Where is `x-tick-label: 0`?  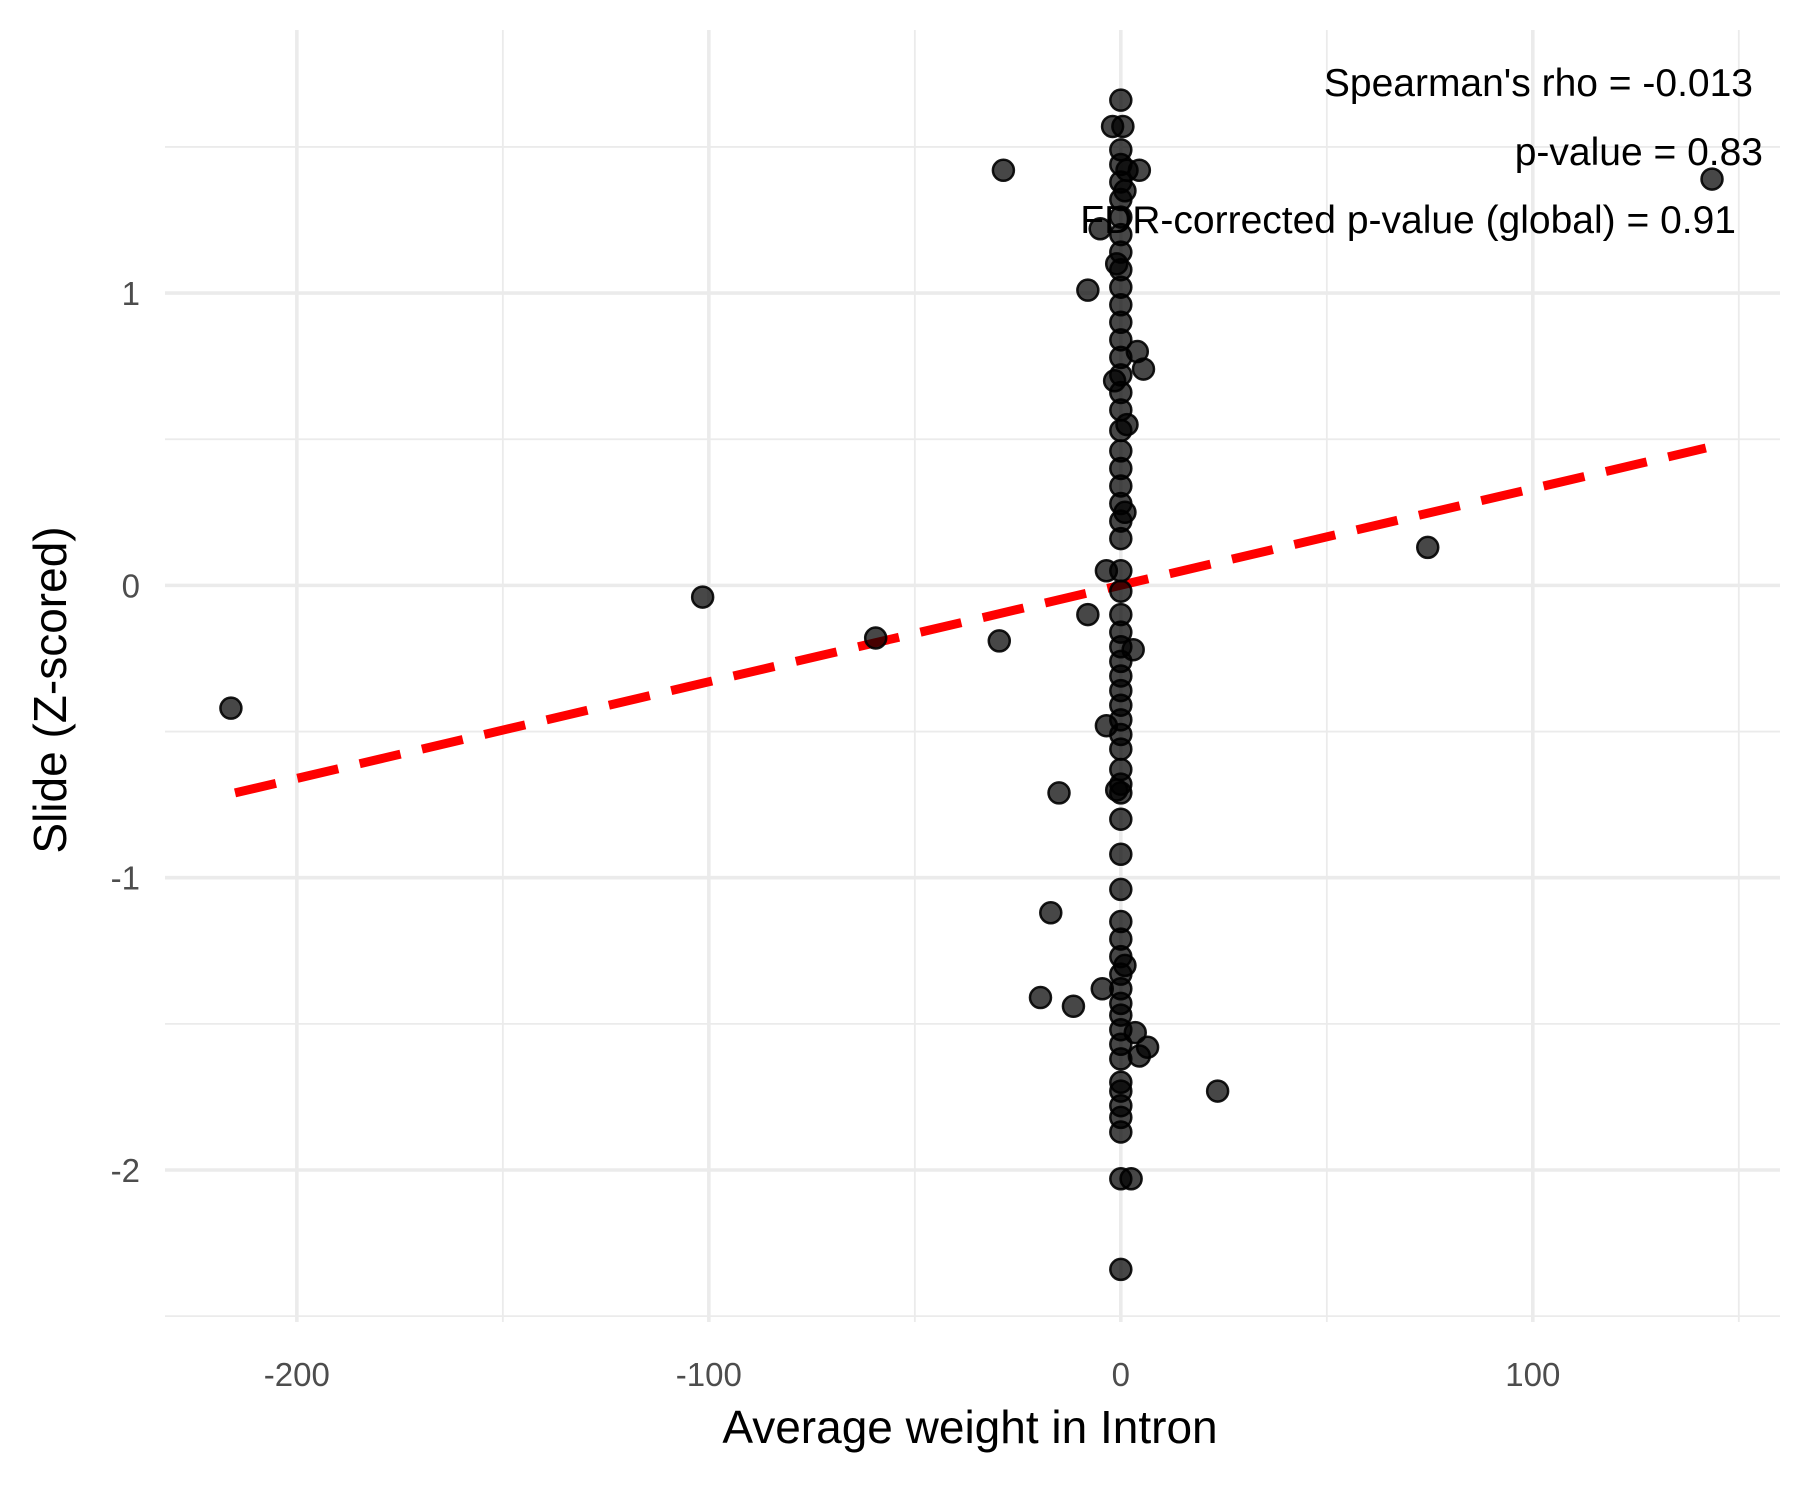
x-tick-label: 0 is located at coordinates (1121, 1374).